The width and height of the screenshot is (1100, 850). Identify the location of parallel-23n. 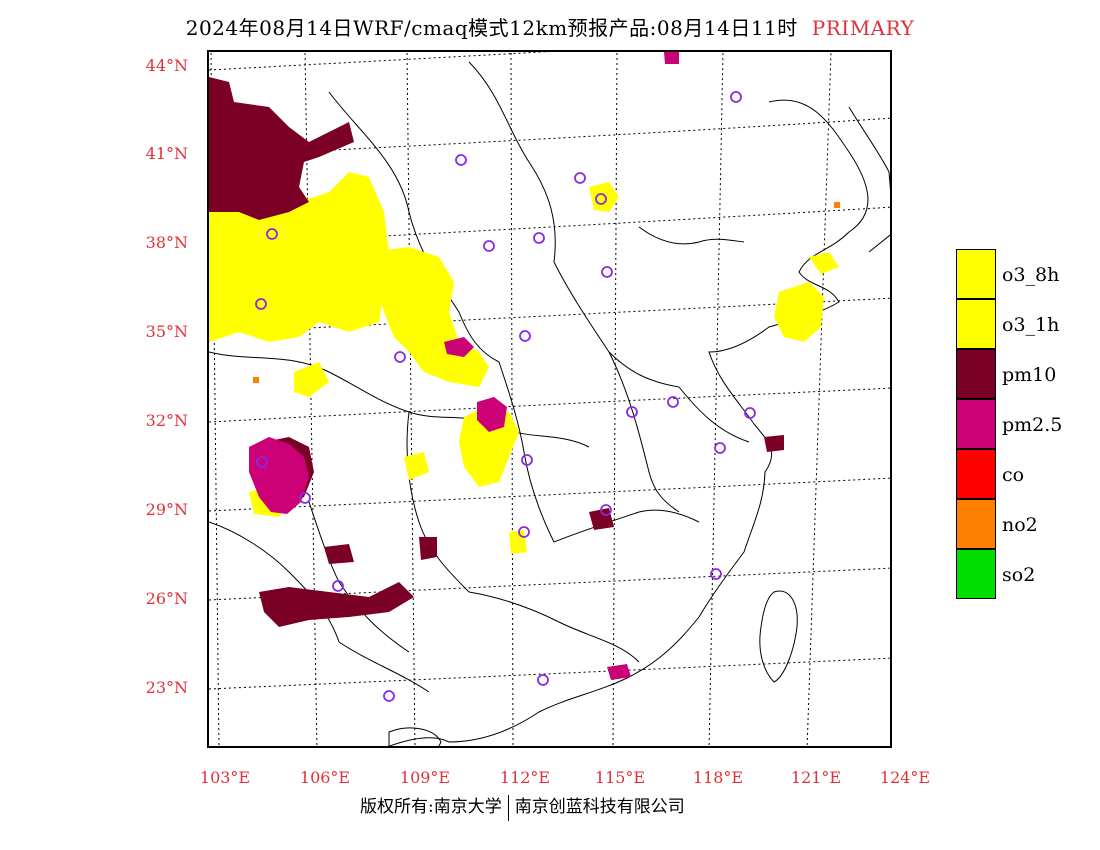
(549, 673).